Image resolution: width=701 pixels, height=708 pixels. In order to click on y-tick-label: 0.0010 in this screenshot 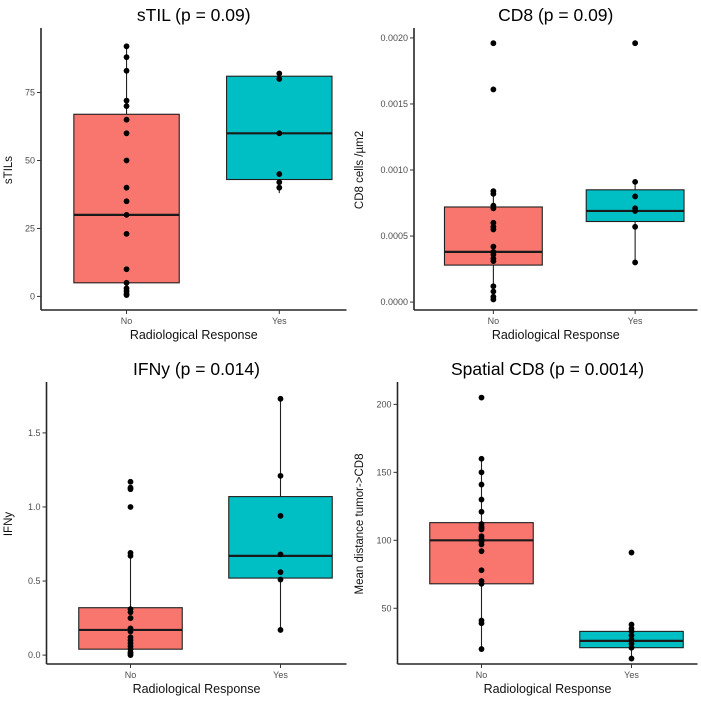, I will do `click(394, 170)`.